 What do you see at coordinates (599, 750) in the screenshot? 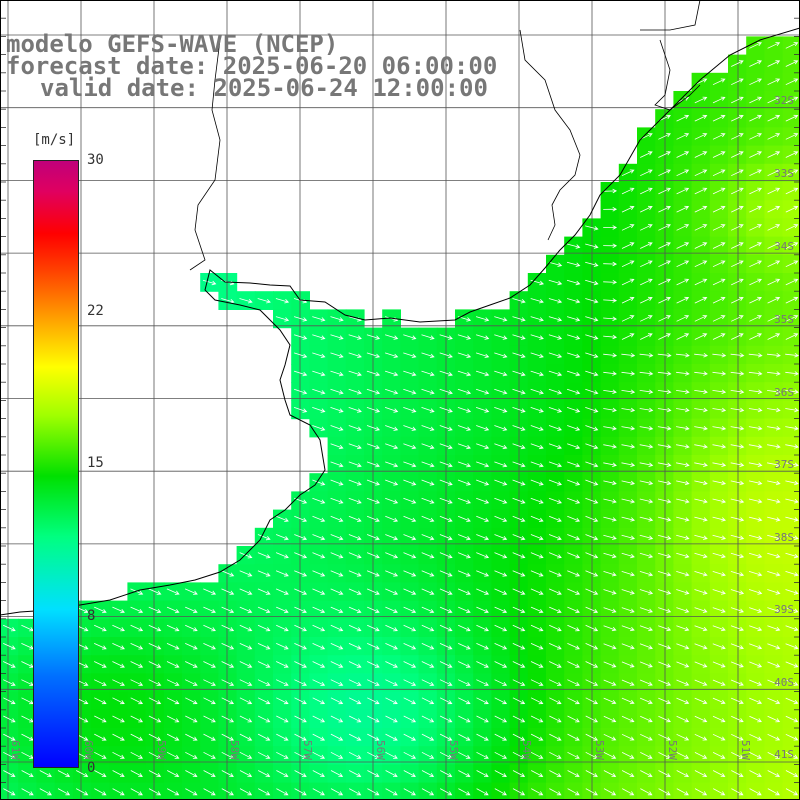
I see `lon-label-53w: 53W` at bounding box center [599, 750].